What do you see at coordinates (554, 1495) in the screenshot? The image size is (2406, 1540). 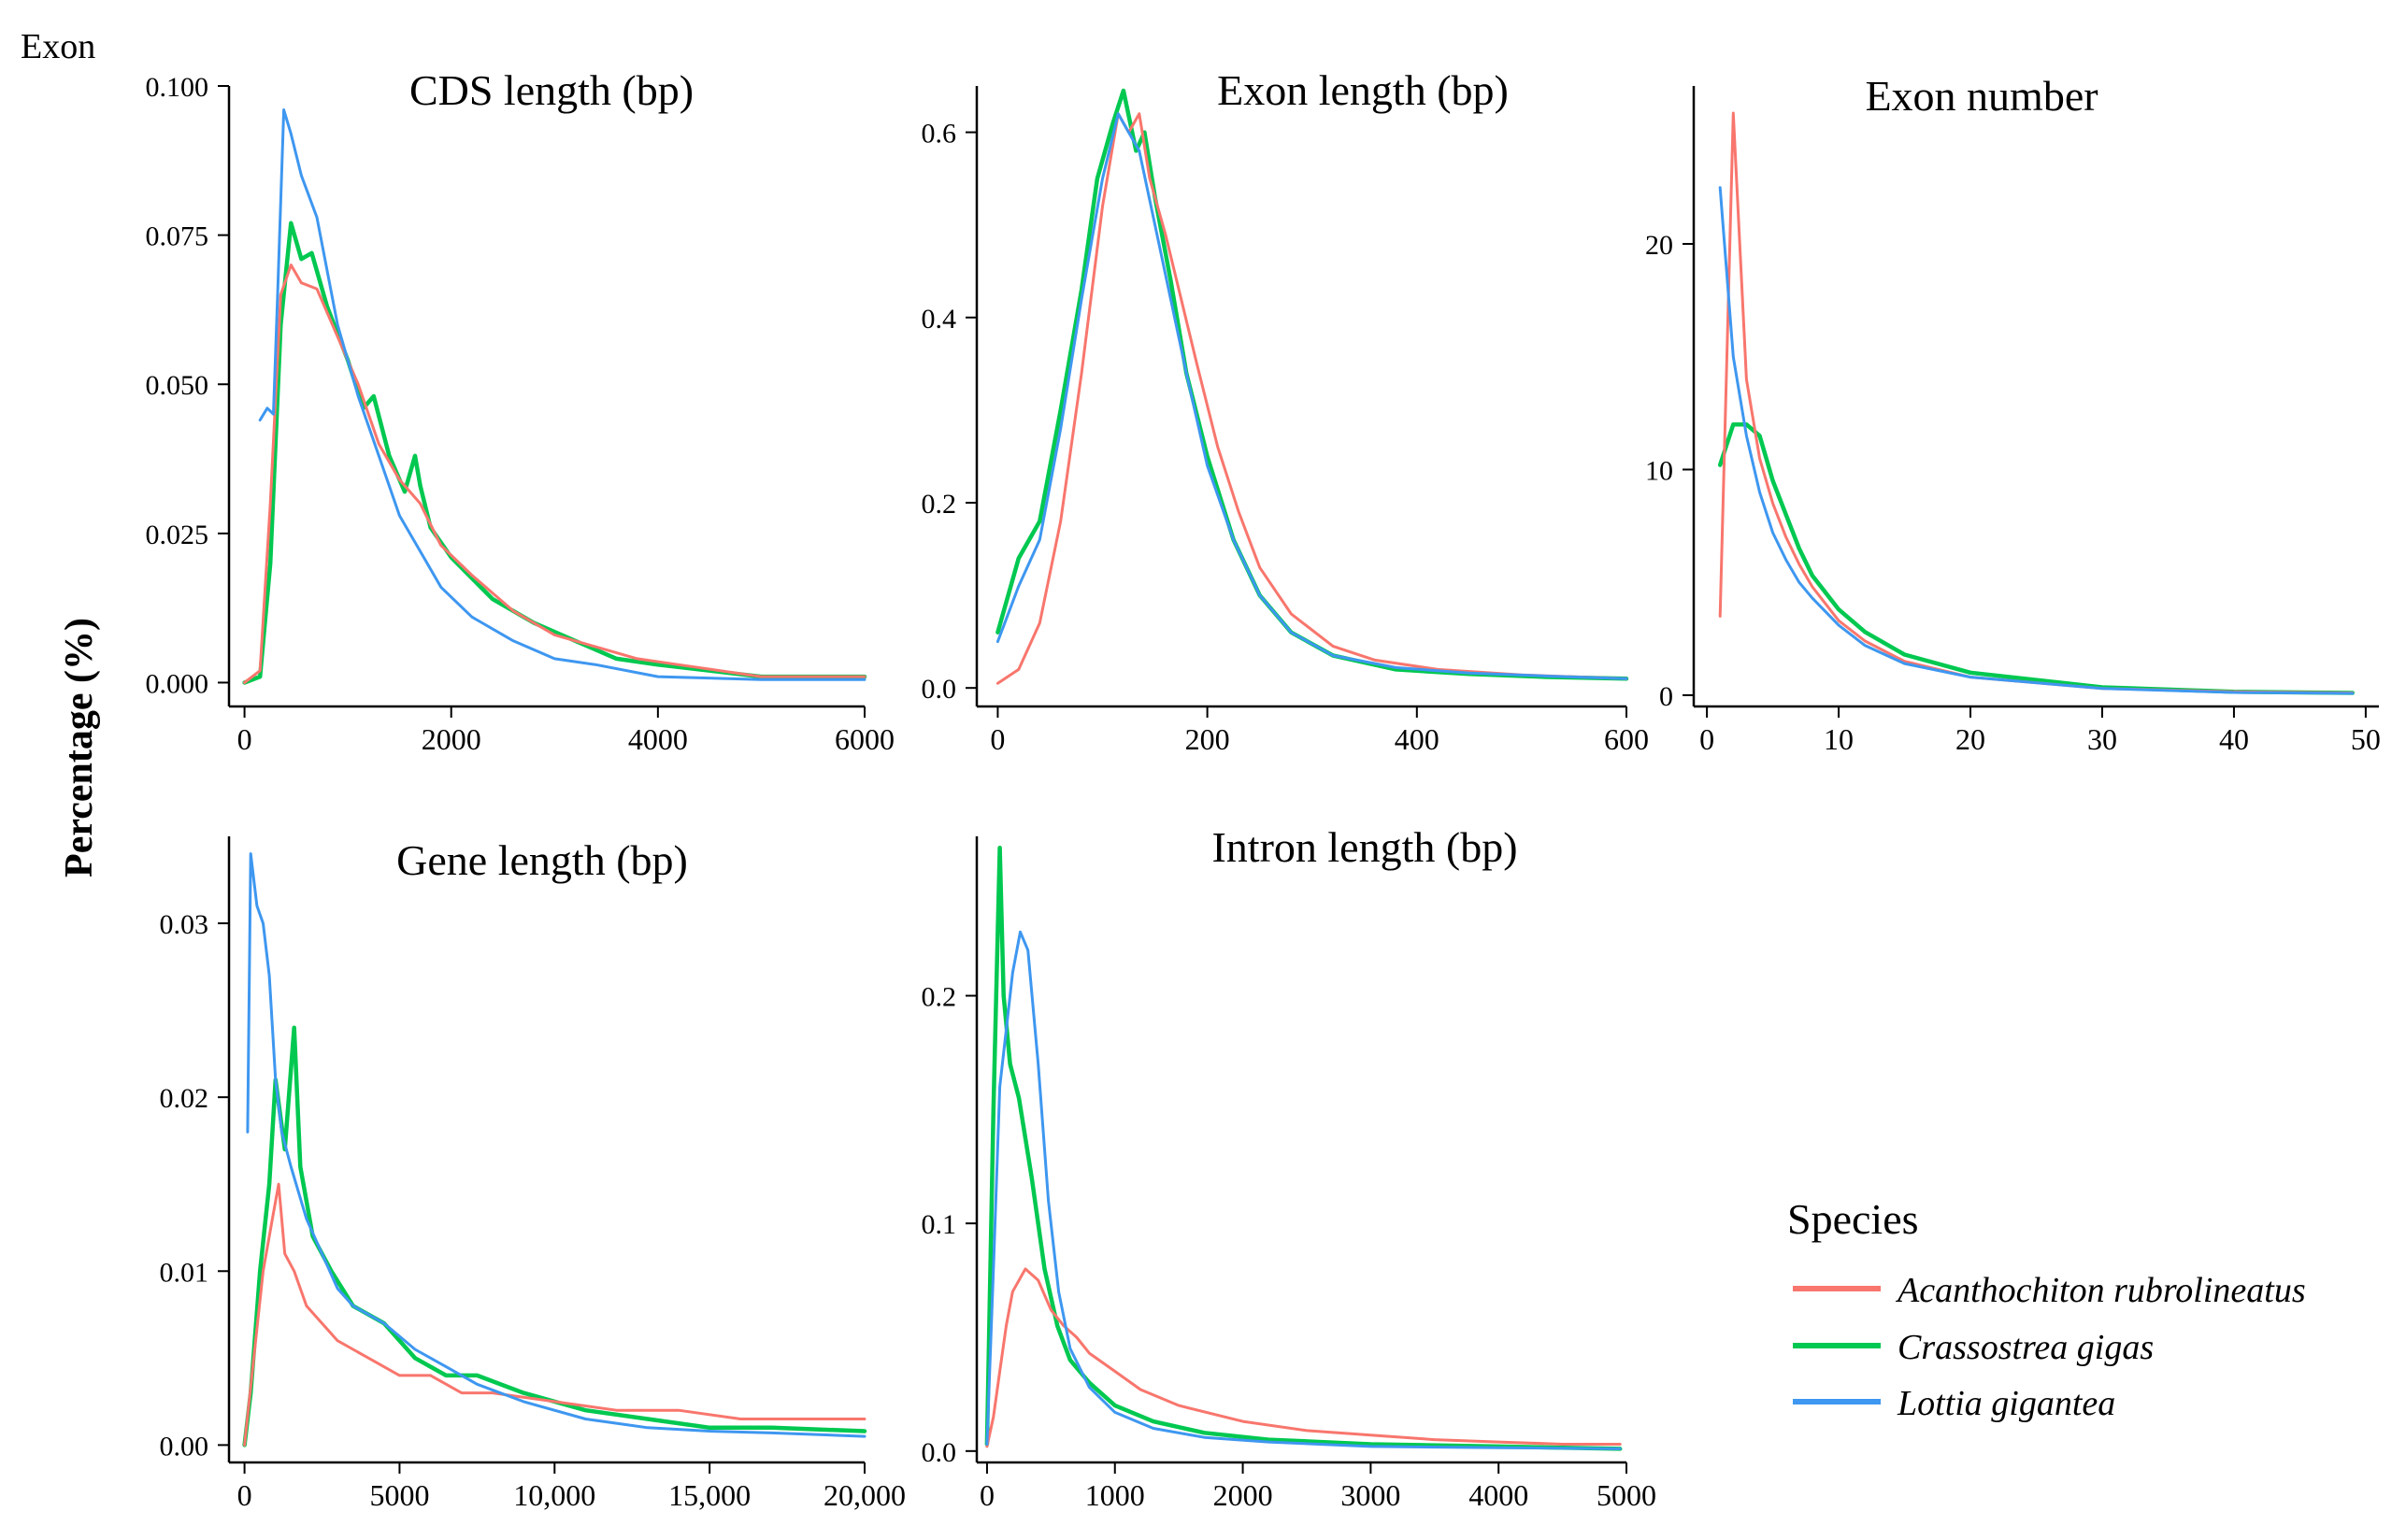 I see `x-tick-label: 10,000` at bounding box center [554, 1495].